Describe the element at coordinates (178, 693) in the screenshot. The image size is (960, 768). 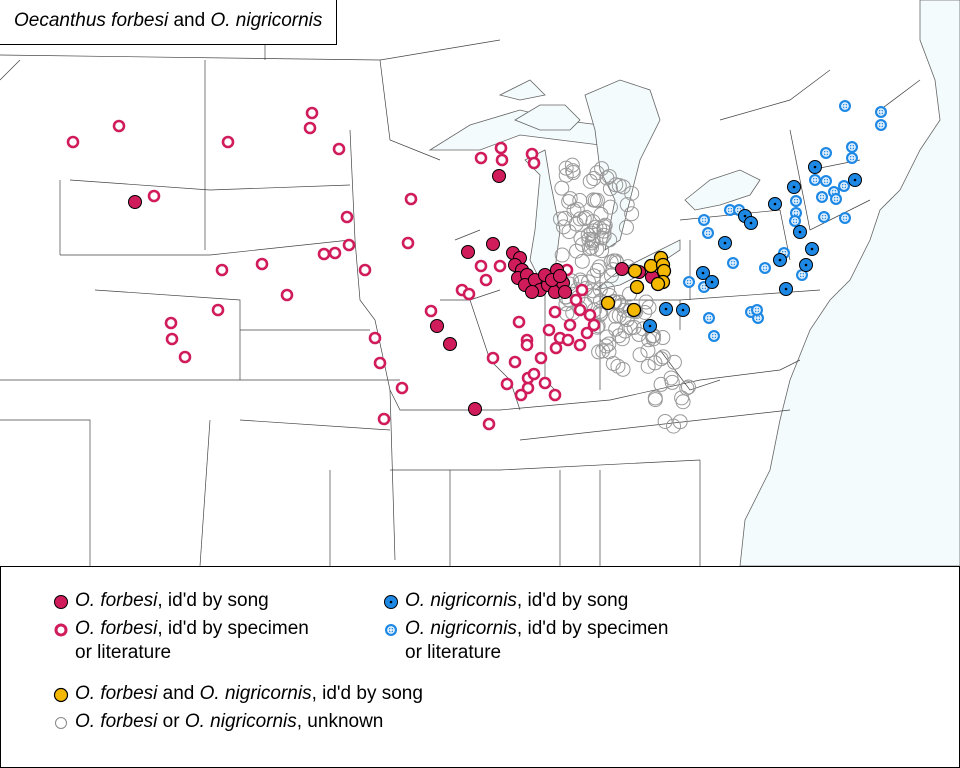
I see `legend-and: and` at that location.